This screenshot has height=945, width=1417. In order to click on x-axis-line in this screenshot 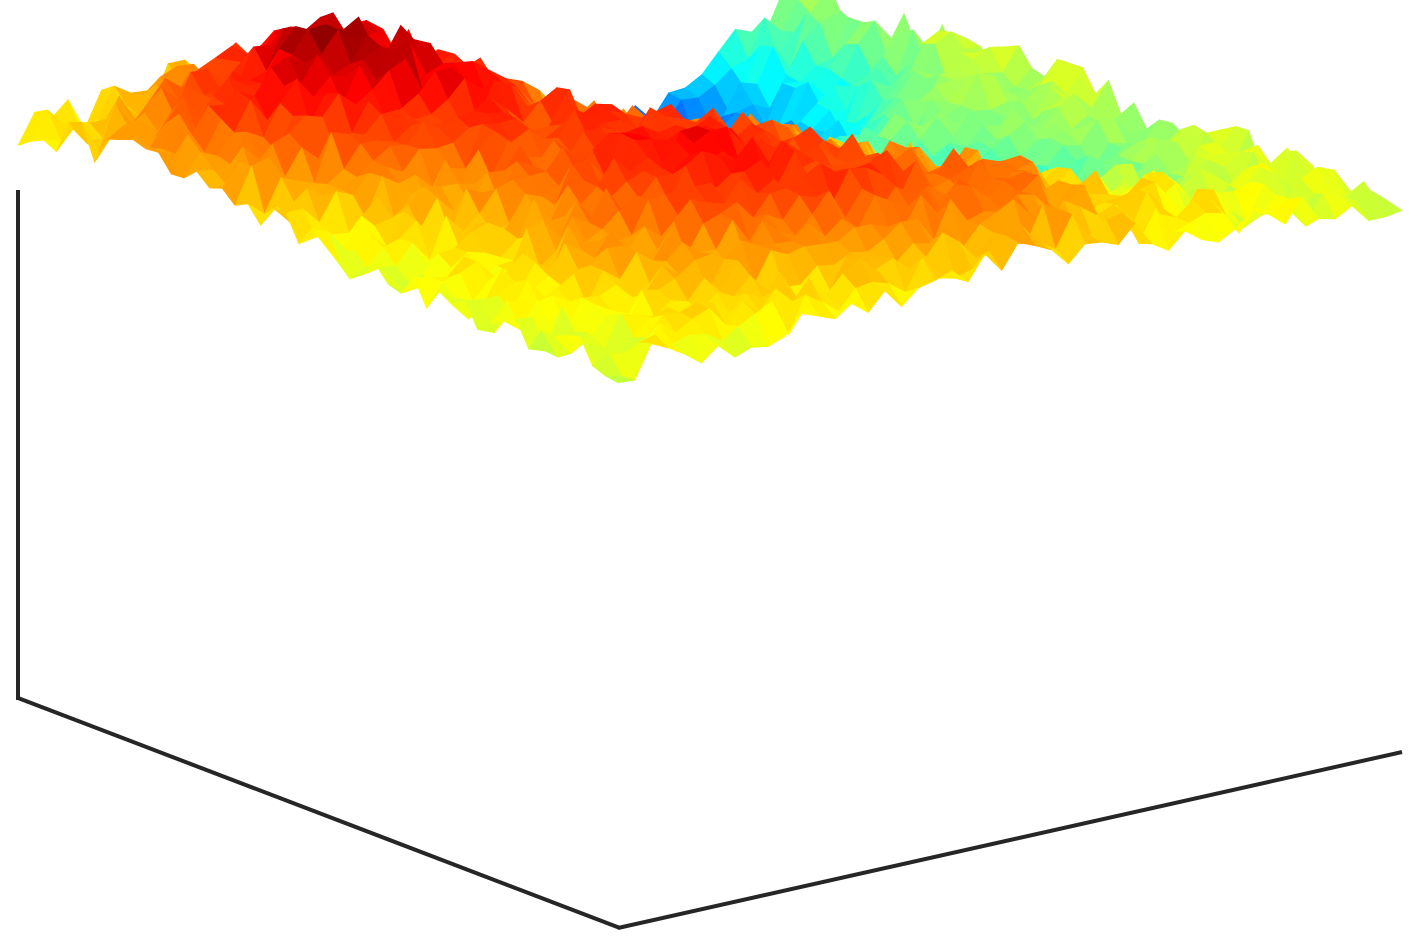, I will do `click(1010, 840)`.